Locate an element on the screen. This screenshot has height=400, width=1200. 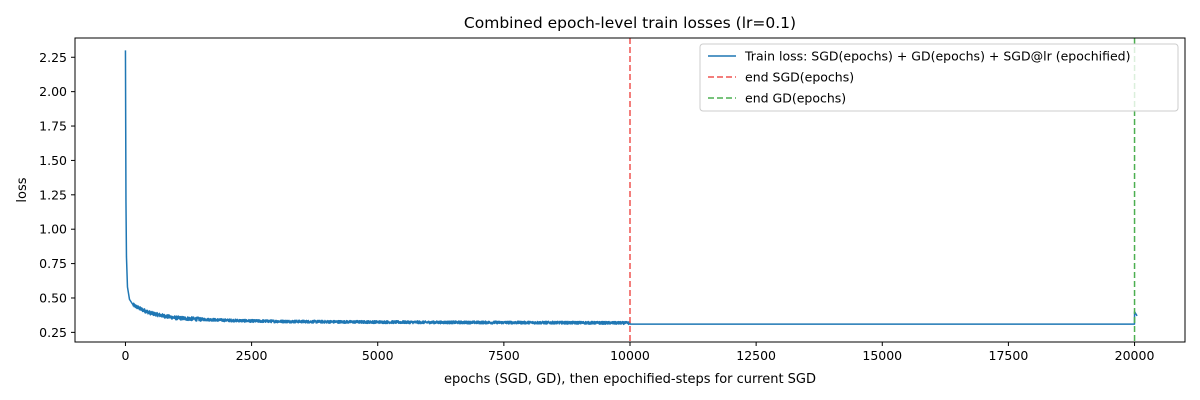
x-tick-label: 20000 is located at coordinates (1135, 355).